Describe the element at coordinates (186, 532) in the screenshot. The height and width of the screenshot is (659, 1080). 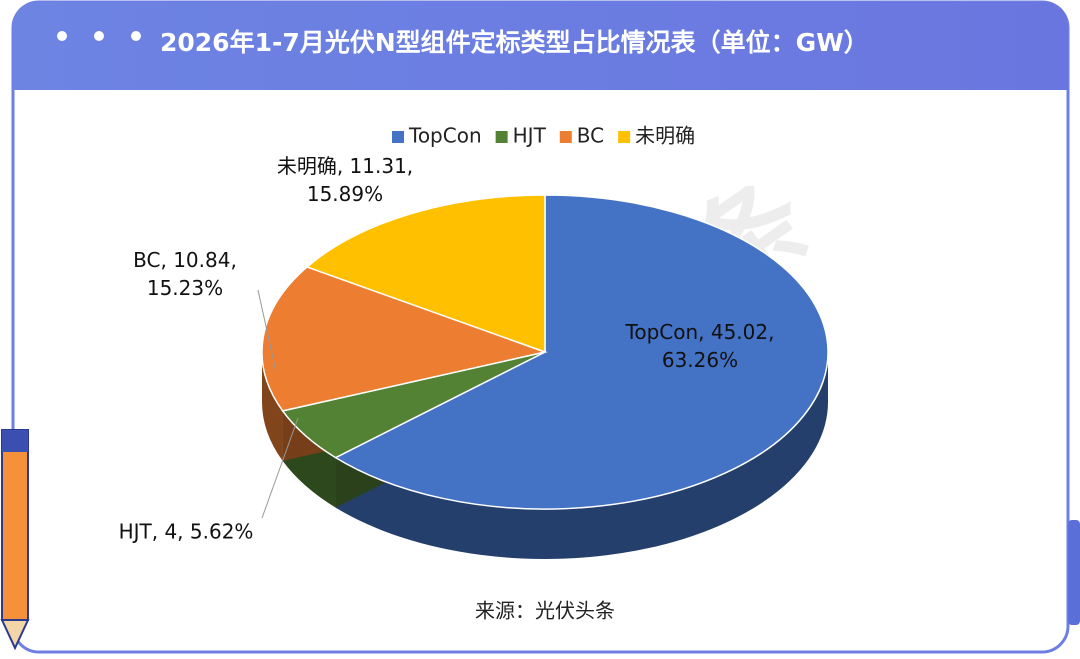
I see `data-label: HJT, 4, 5.62%` at that location.